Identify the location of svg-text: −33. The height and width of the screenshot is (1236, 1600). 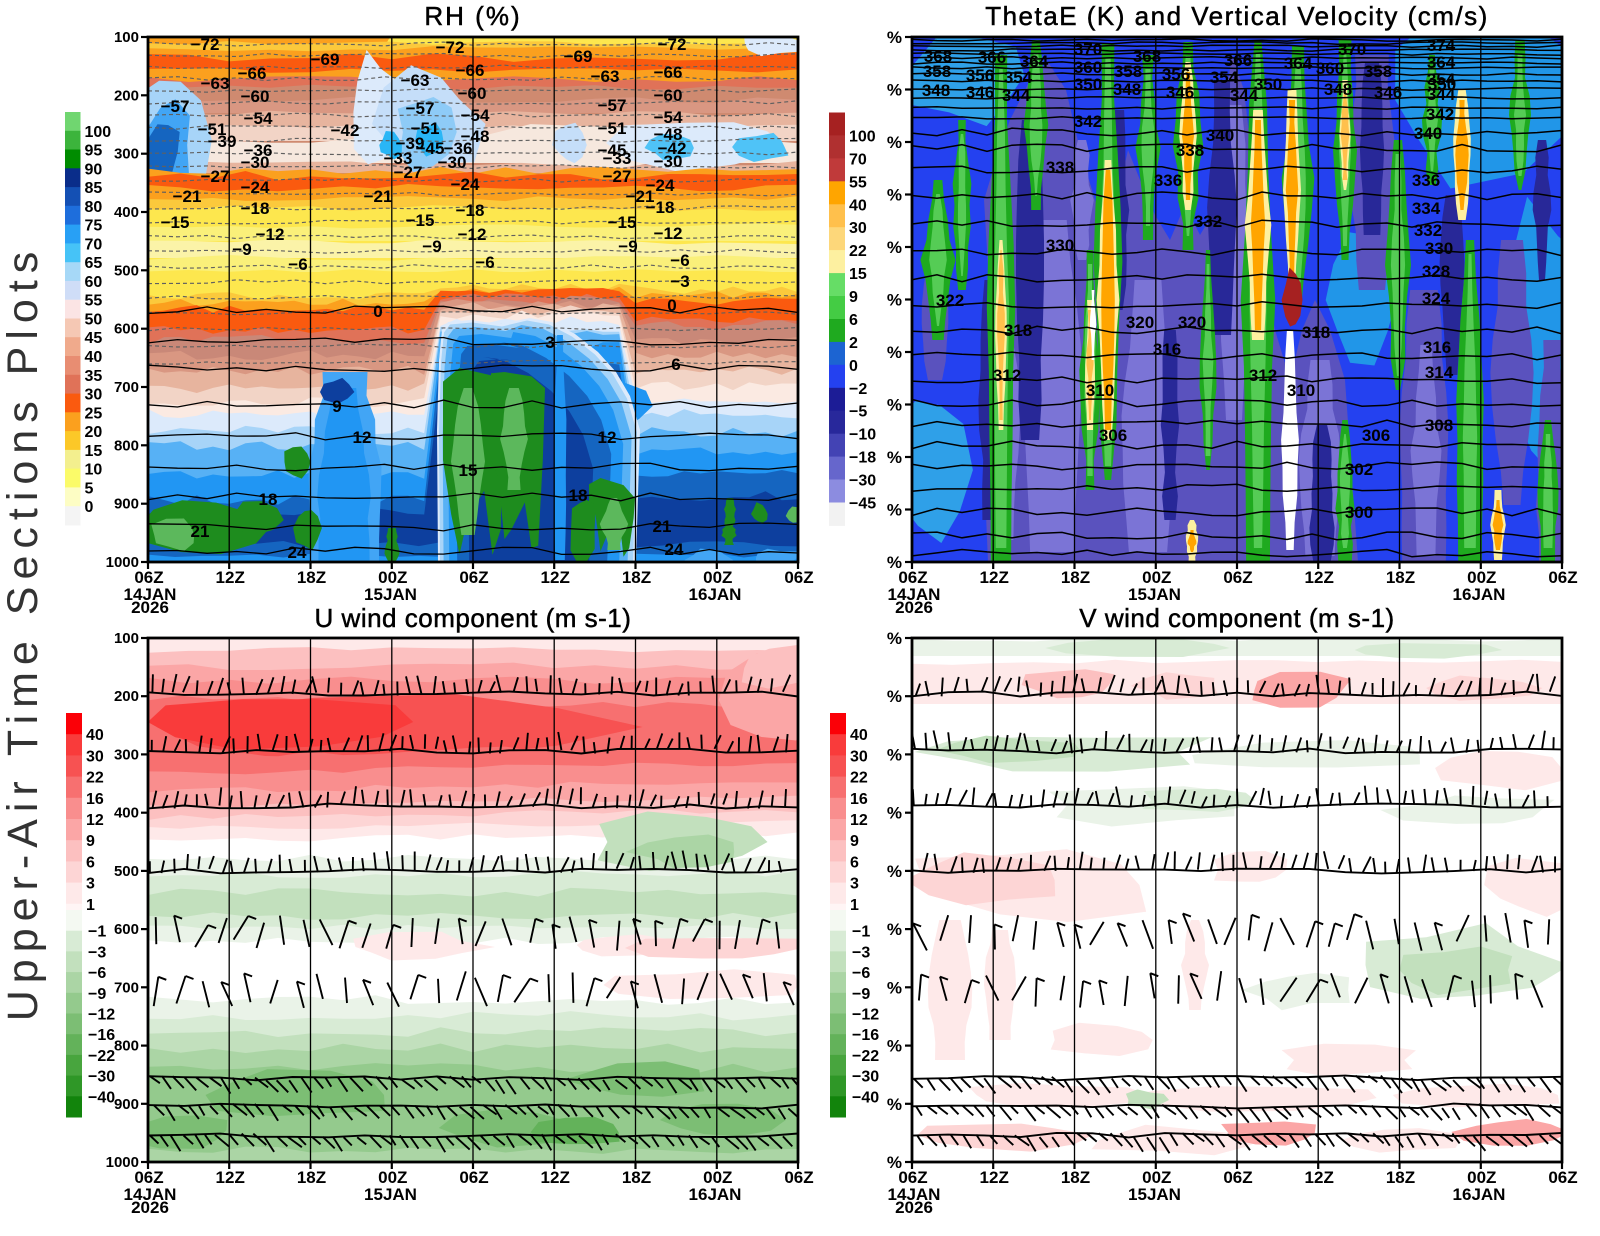
(617, 158).